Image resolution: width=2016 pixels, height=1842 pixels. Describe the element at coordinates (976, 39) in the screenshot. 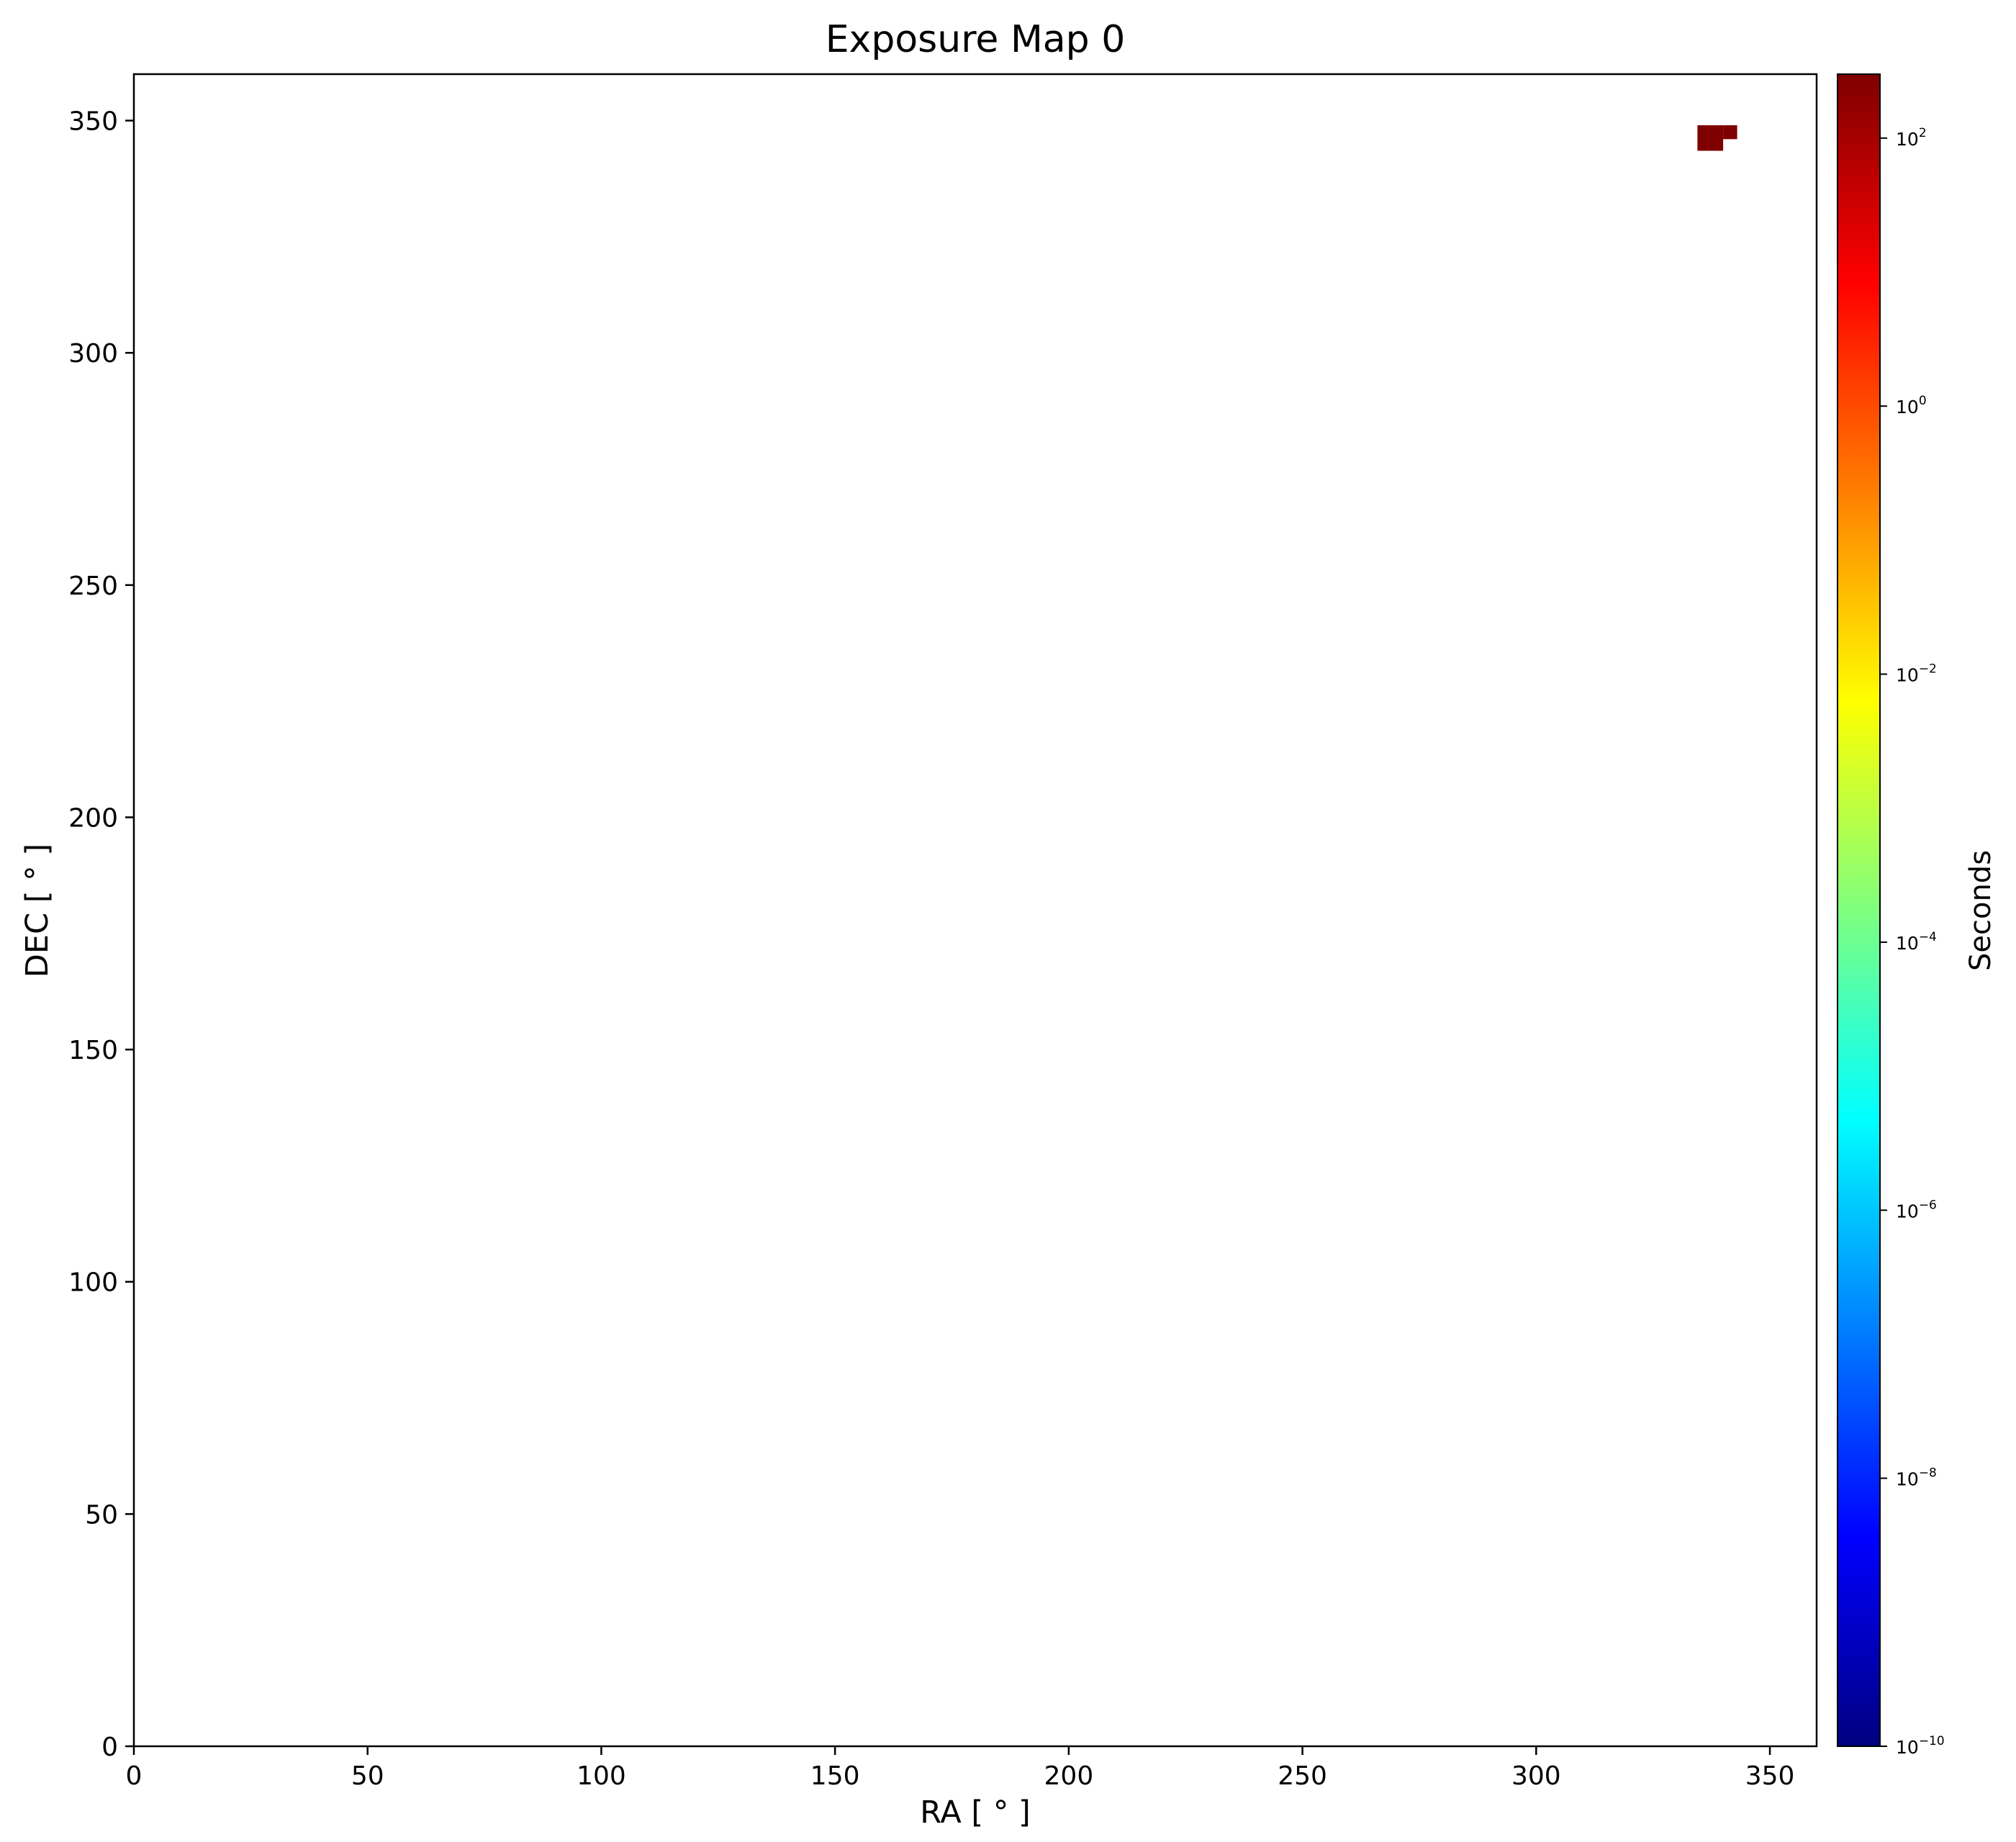

I see `chart-title: Exposure Map 0` at that location.